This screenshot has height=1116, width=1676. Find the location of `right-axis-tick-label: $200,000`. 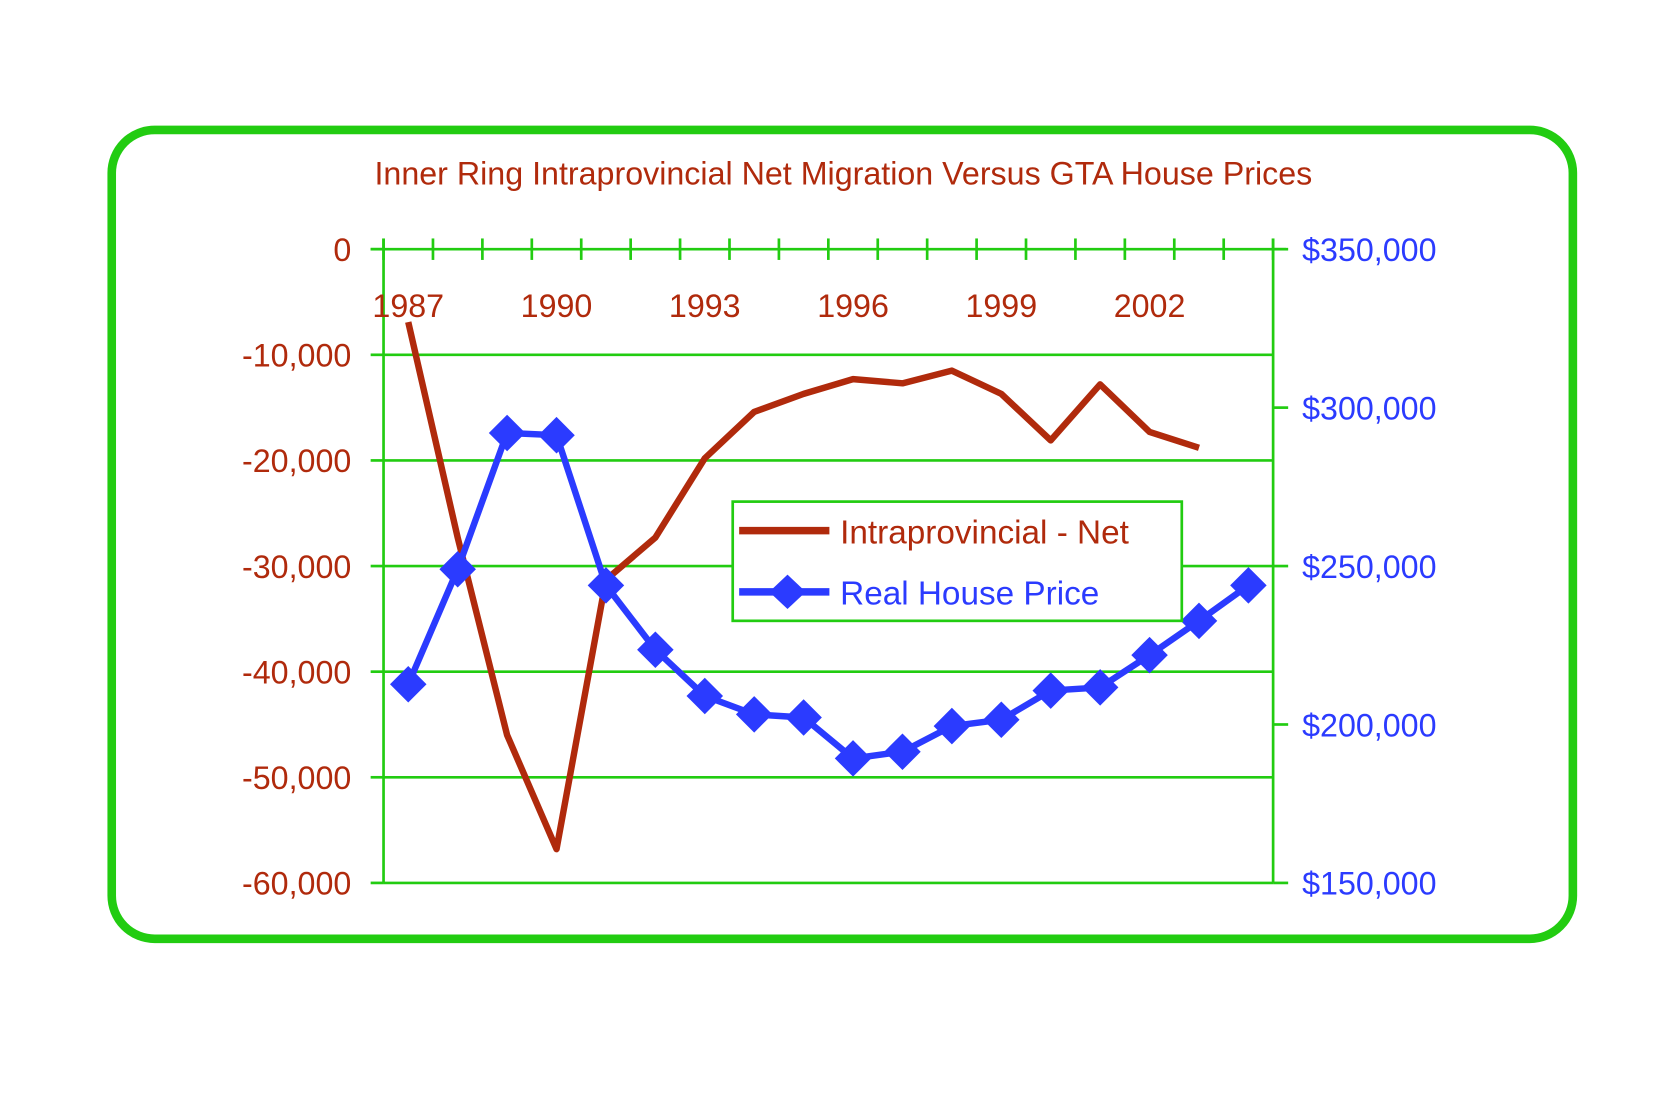

right-axis-tick-label: $200,000 is located at coordinates (1369, 725).